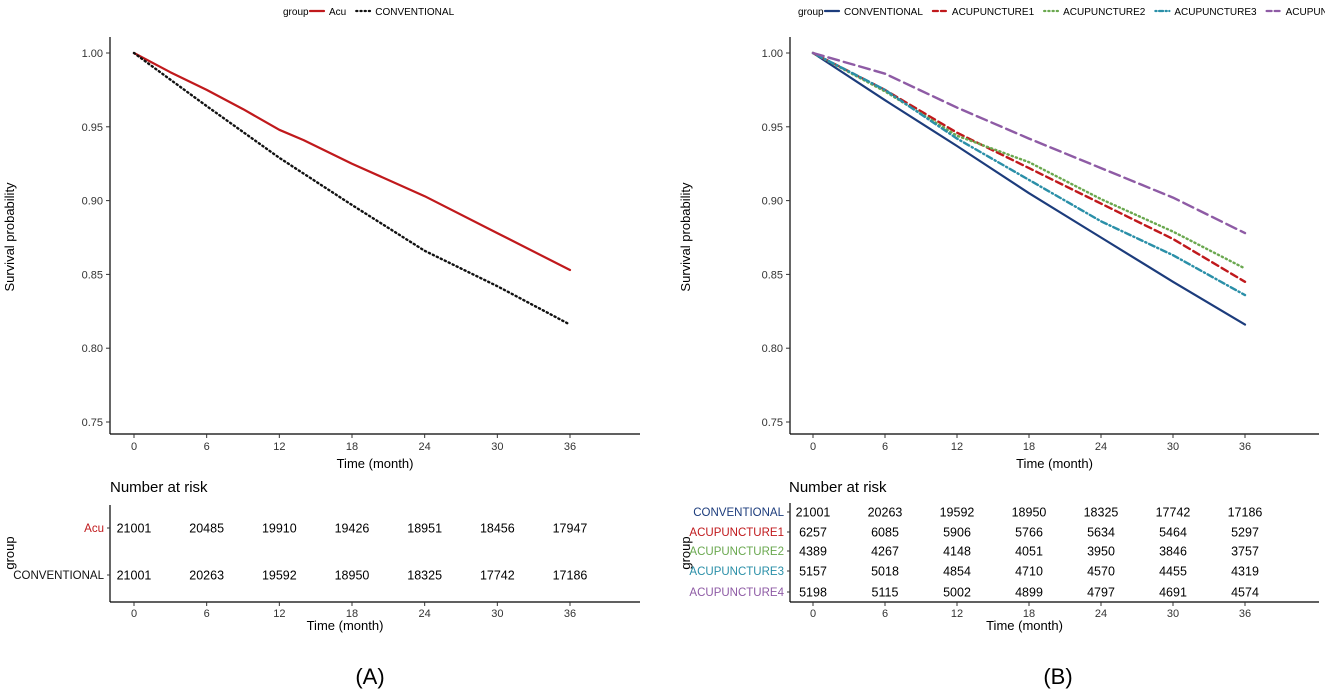  Describe the element at coordinates (813, 593) in the screenshot. I see `risk-cell: 5198` at that location.